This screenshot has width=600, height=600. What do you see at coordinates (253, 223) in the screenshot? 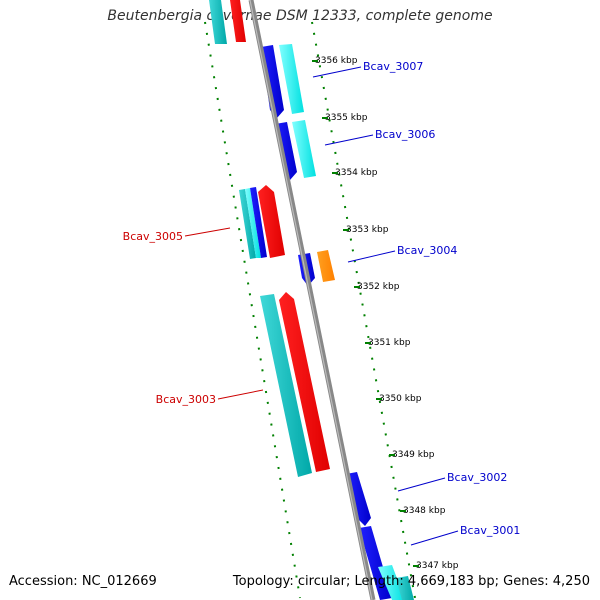
I see `feature-bcav-3005-cyan` at bounding box center [253, 223].